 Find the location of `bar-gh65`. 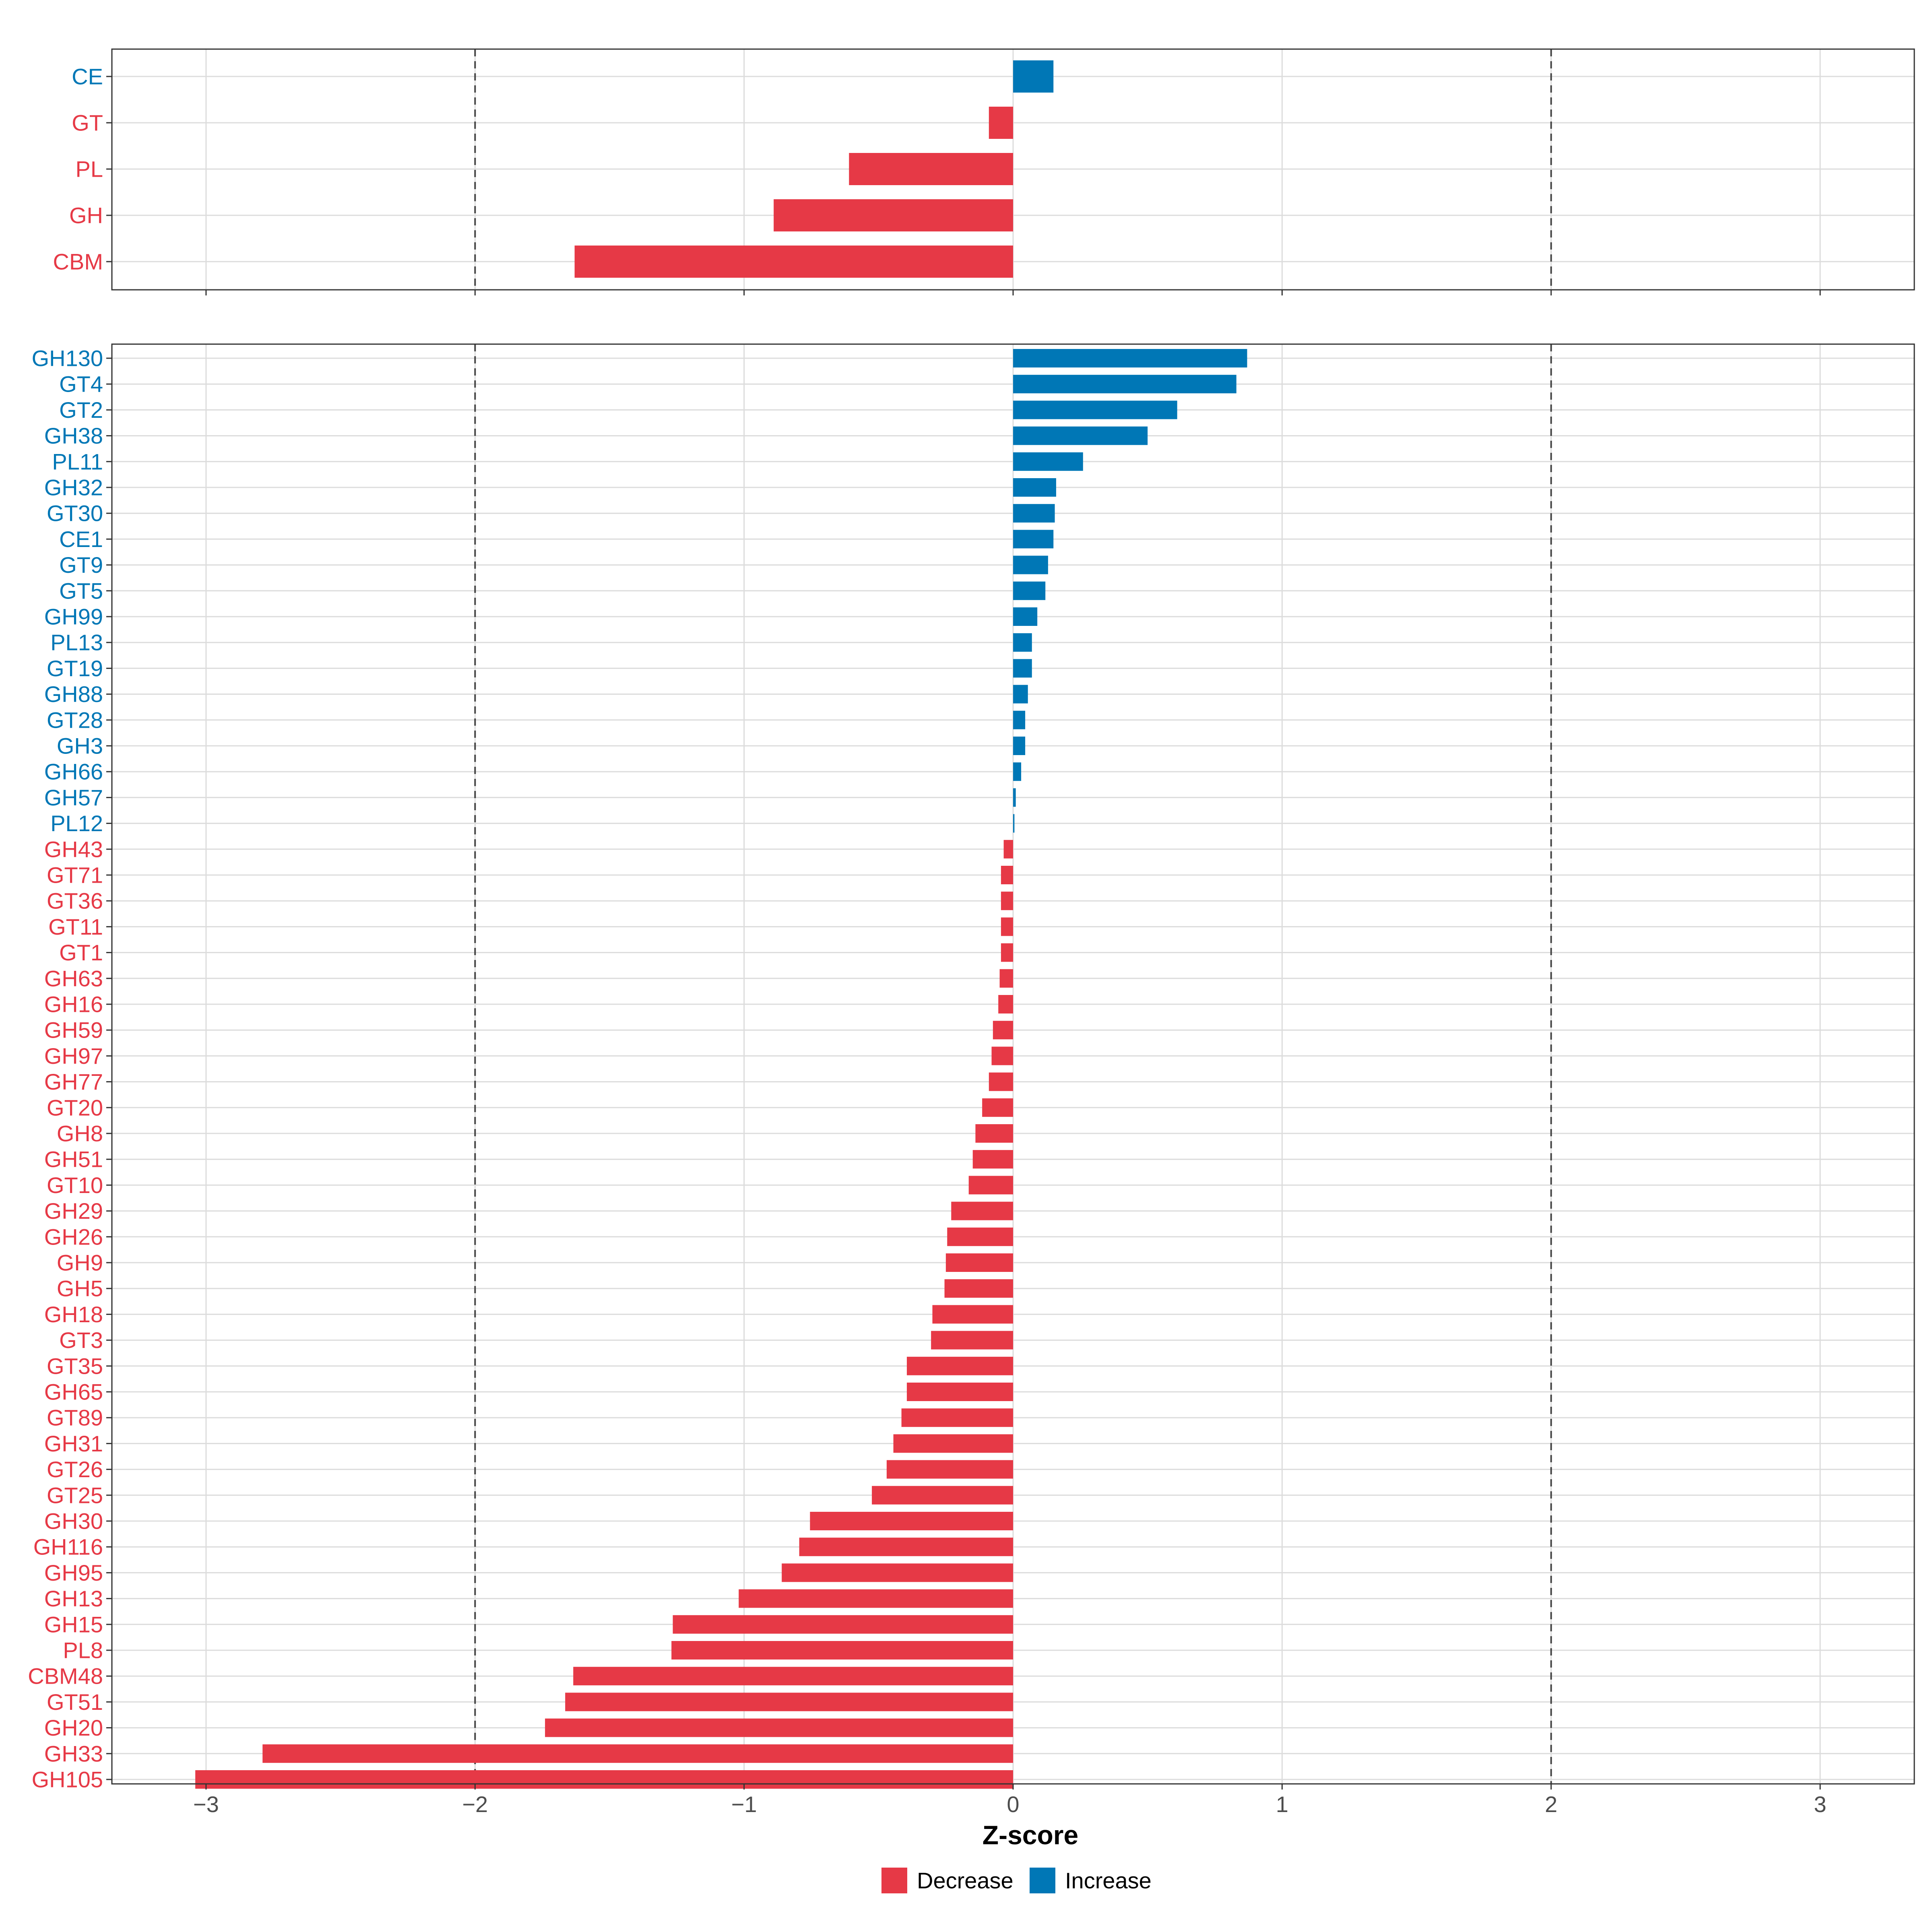

bar-gh65 is located at coordinates (959, 1392).